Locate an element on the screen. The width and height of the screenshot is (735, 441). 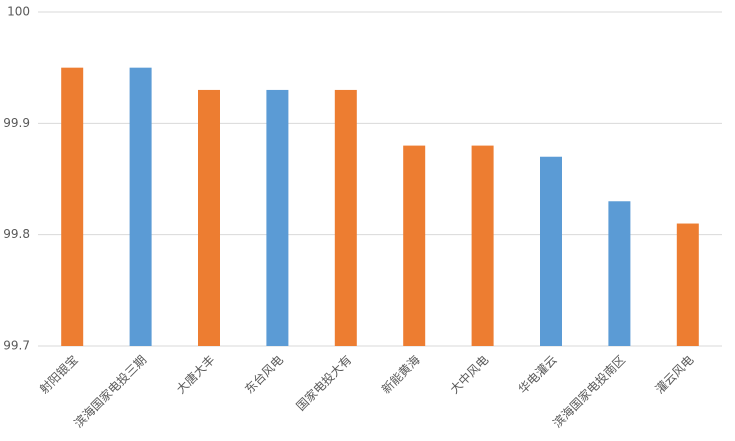
y-tick-label: 99.9 is located at coordinates (16, 123).